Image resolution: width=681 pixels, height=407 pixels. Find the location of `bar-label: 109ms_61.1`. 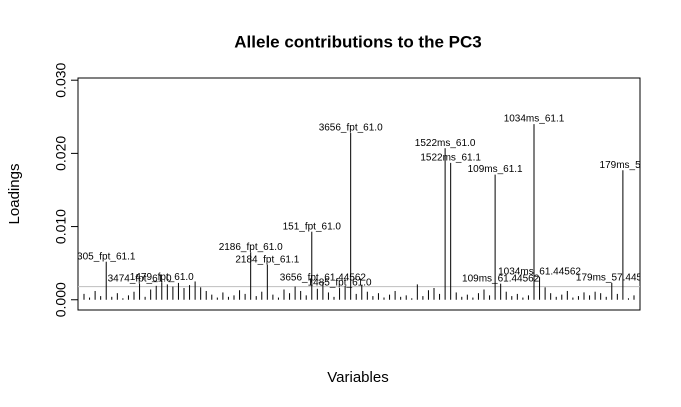

bar-label: 109ms_61.1 is located at coordinates (495, 169).